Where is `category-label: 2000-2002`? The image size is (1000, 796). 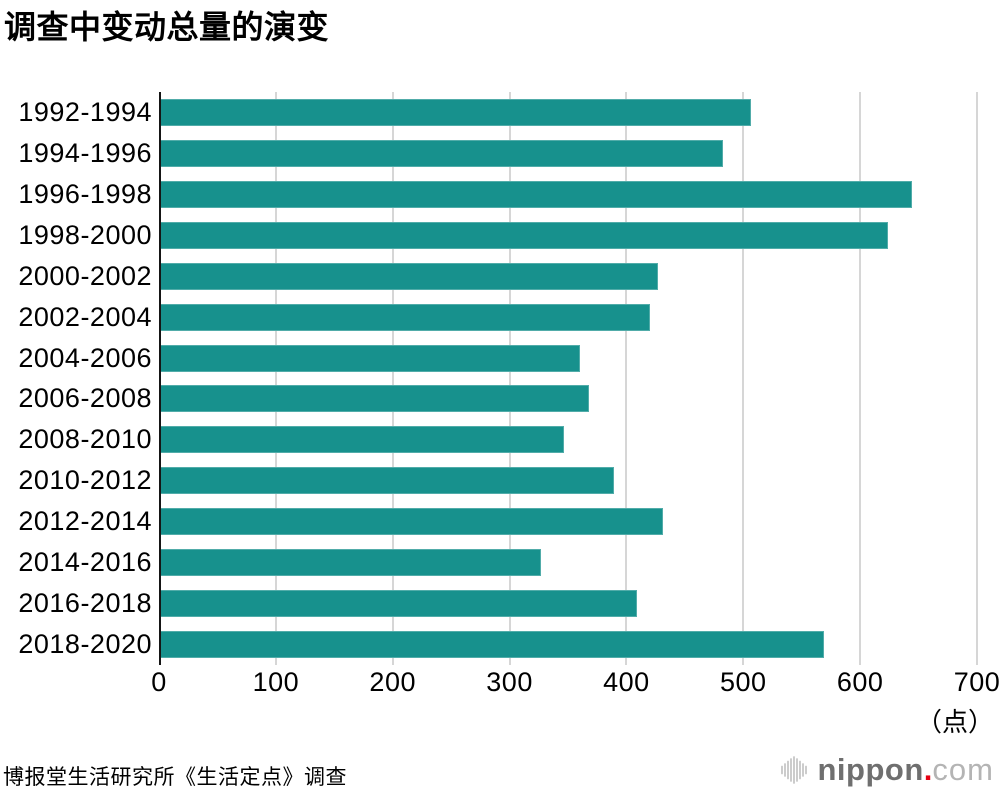 category-label: 2000-2002 is located at coordinates (85, 275).